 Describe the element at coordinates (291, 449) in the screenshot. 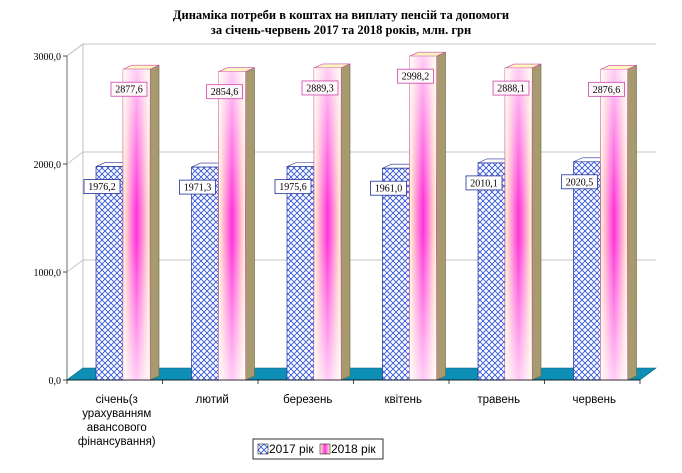

I see `legend-label-2017: 2017 рік` at that location.